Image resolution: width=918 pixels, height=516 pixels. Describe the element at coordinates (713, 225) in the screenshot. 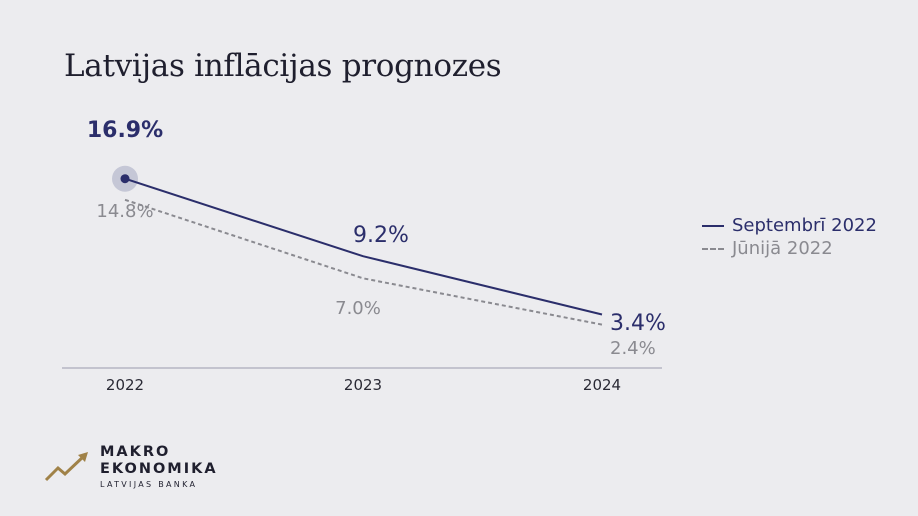

I see `legend-swatch-solid` at that location.